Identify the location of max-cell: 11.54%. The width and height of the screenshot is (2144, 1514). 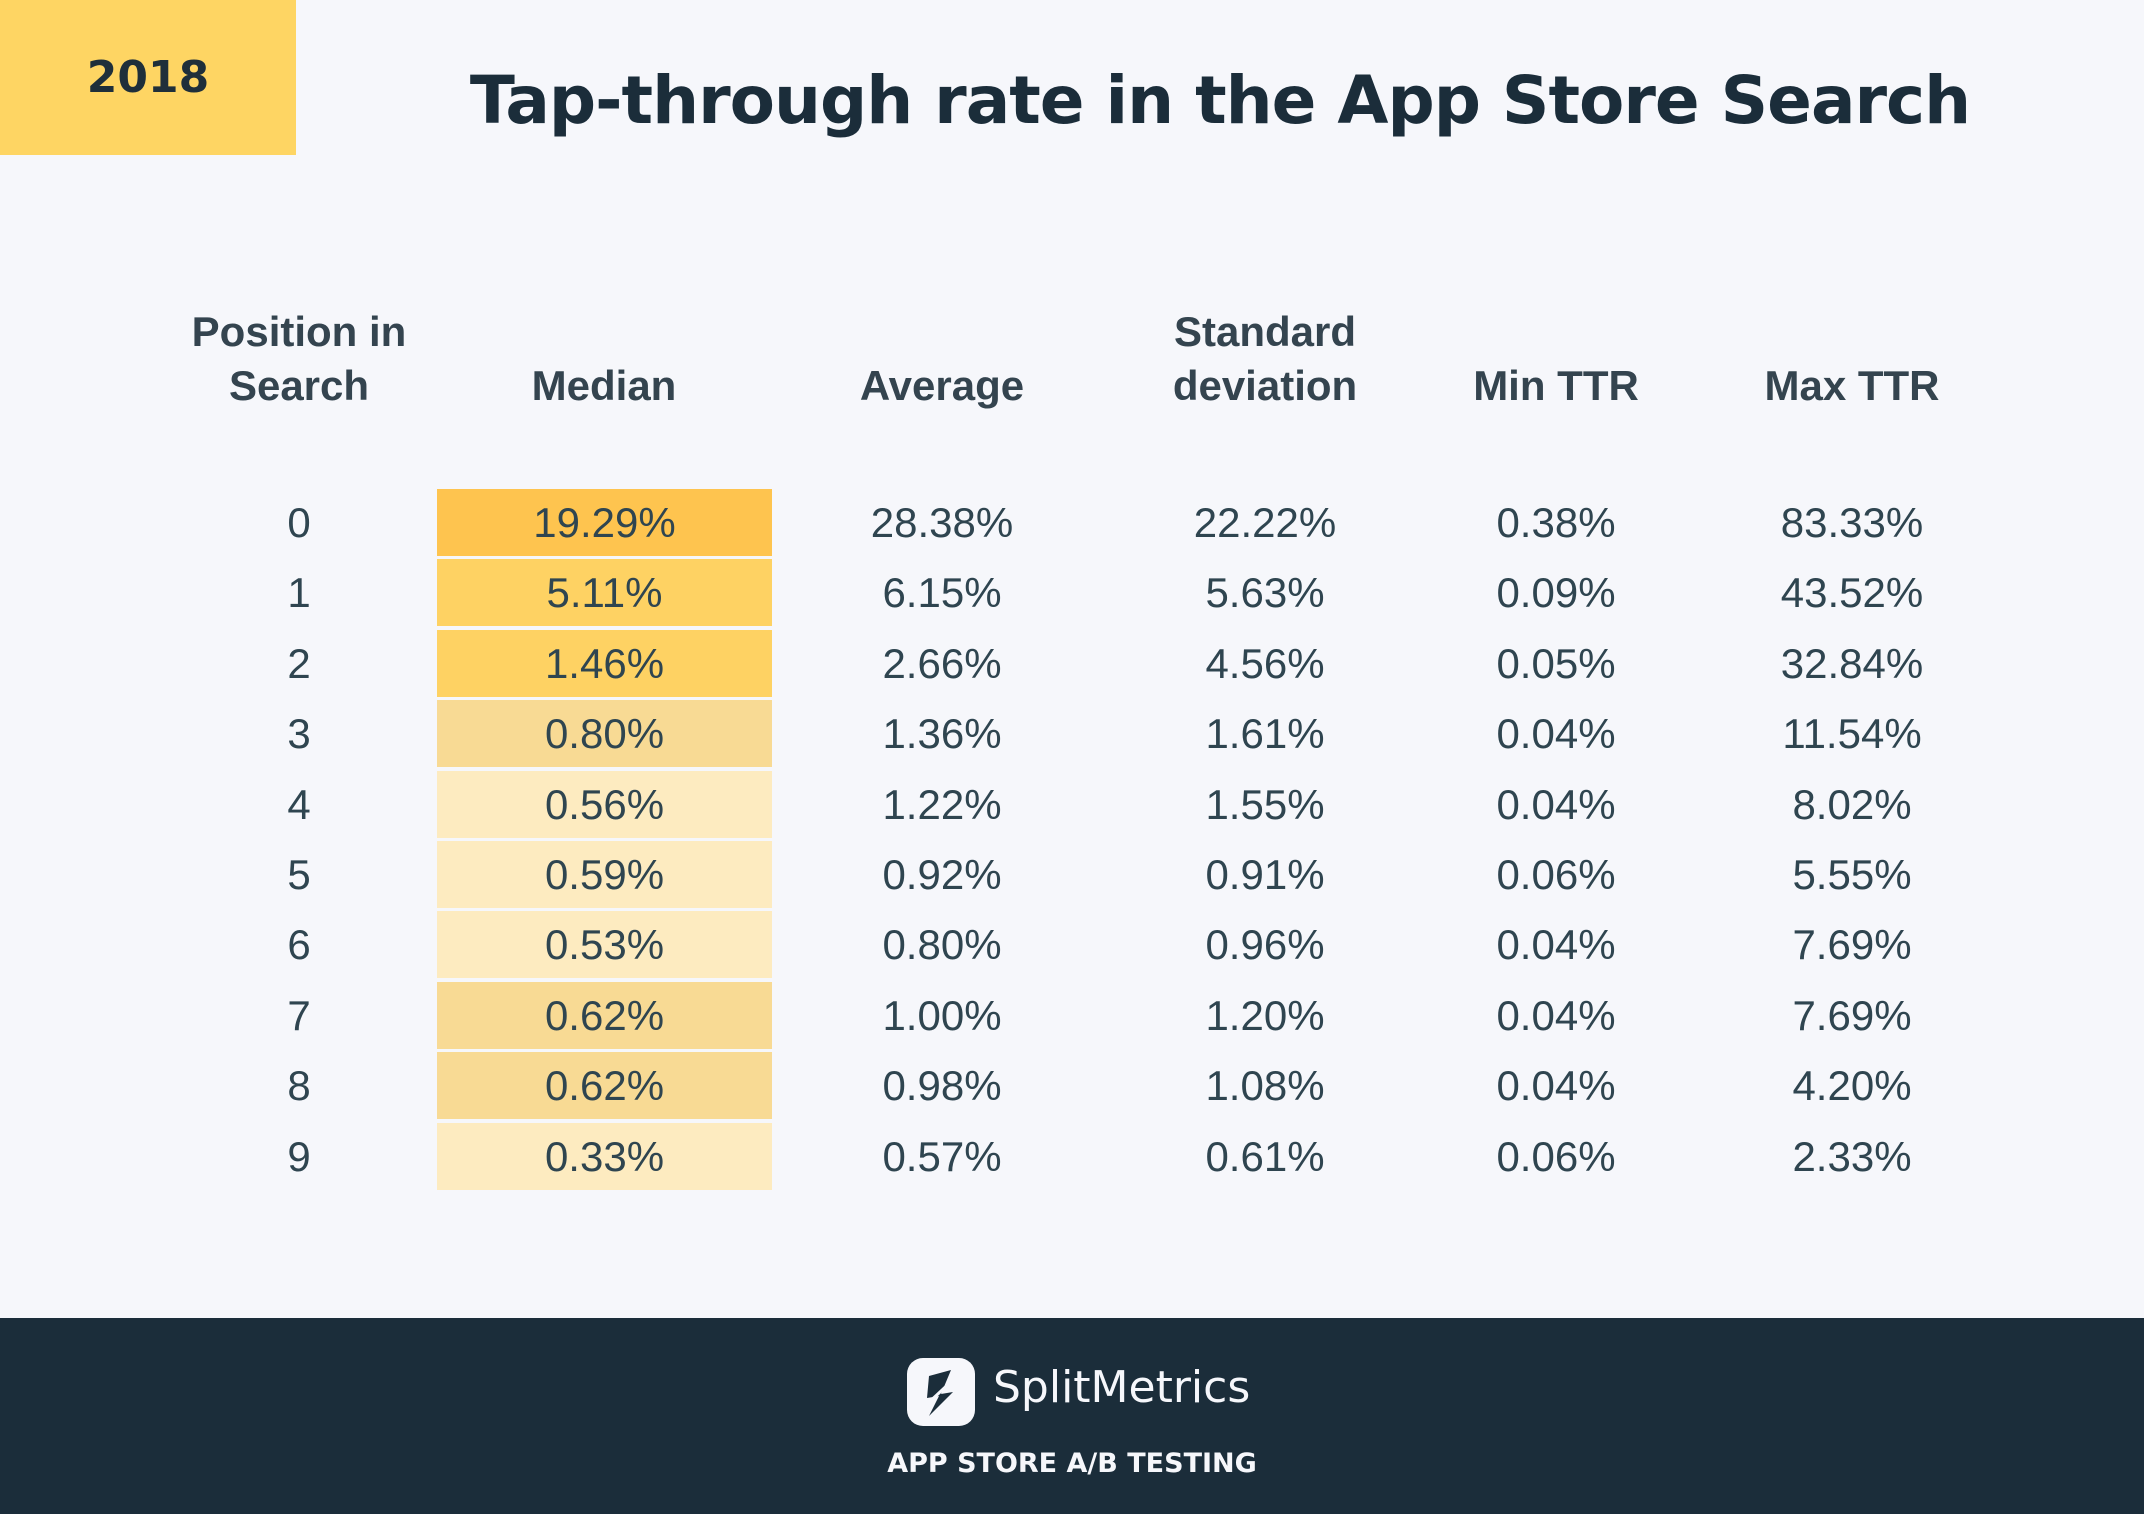
(1852, 734).